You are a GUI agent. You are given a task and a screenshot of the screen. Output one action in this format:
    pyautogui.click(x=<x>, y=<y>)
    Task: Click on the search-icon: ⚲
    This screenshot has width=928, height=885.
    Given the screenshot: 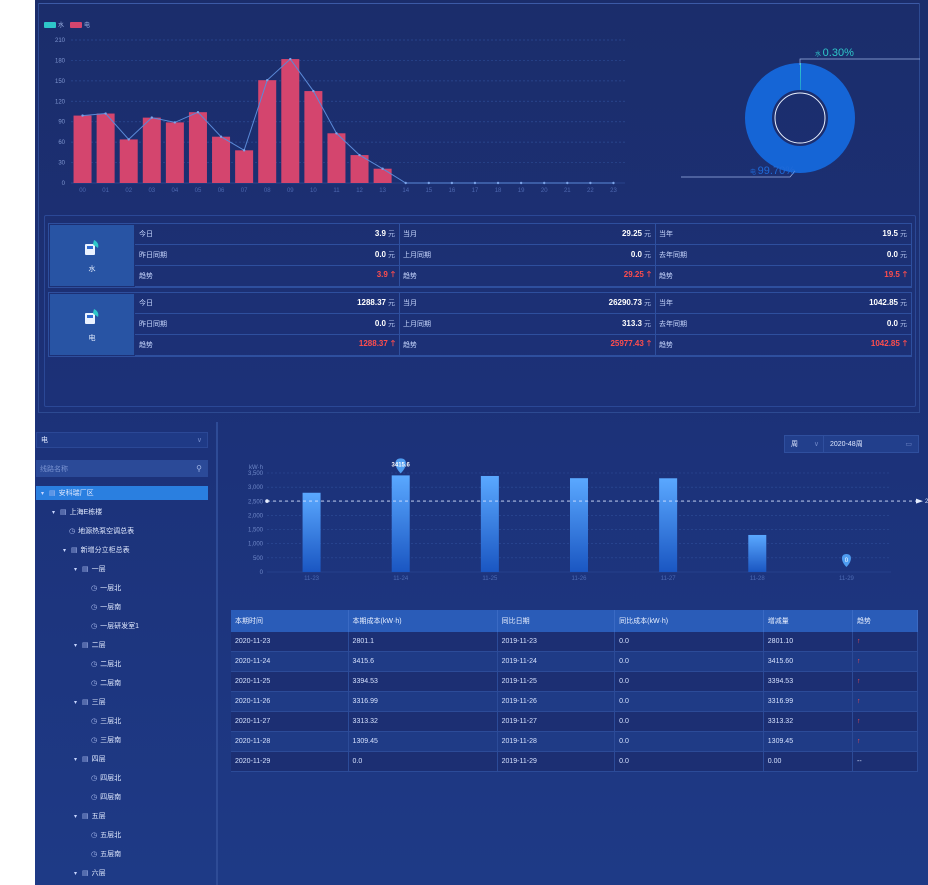 What is the action you would take?
    pyautogui.click(x=199, y=468)
    